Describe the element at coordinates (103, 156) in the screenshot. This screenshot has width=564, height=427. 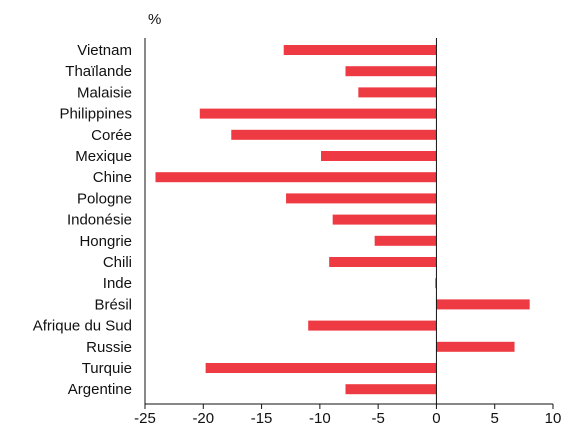
I see `category-label-mexique: Mexique` at that location.